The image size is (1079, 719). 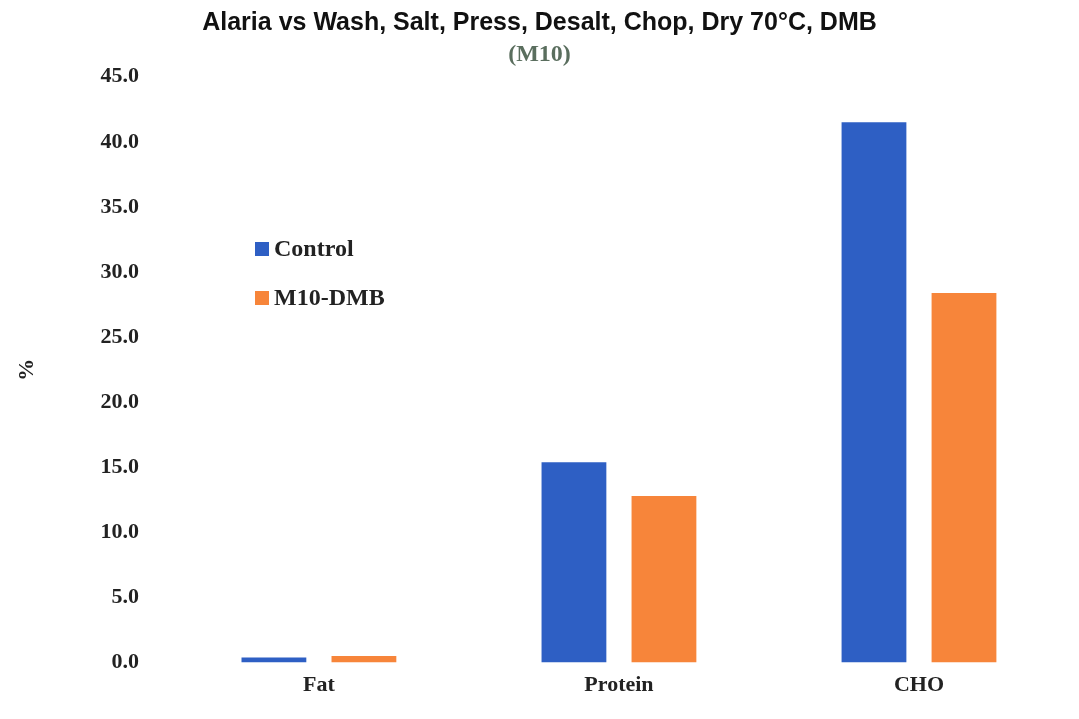 I want to click on y-axis-title: %, so click(x=25, y=369).